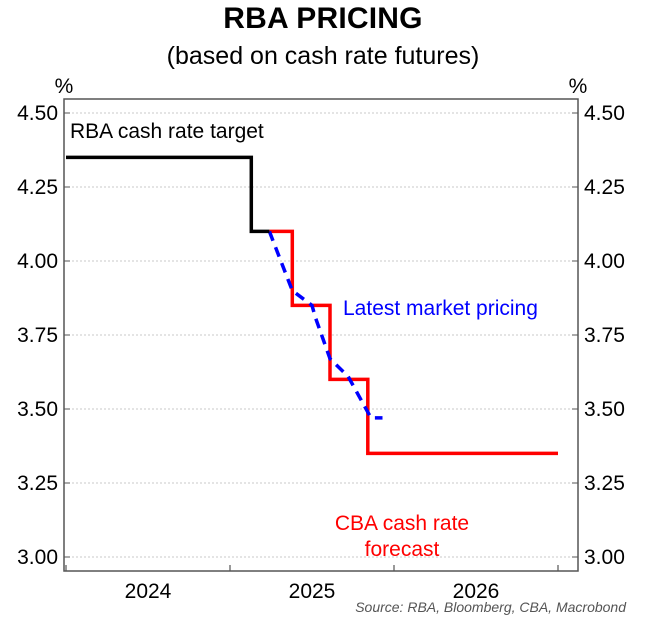 The height and width of the screenshot is (626, 646). I want to click on y-unit-right: %, so click(578, 86).